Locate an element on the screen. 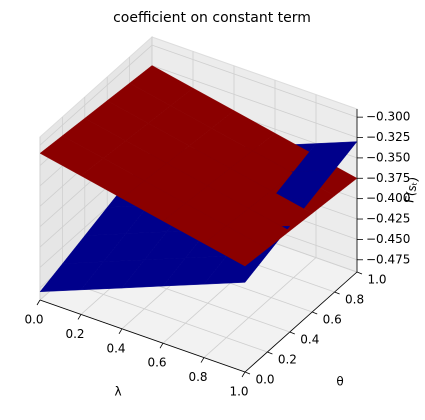  chart-title: coefficient on constant term is located at coordinates (212, 18).